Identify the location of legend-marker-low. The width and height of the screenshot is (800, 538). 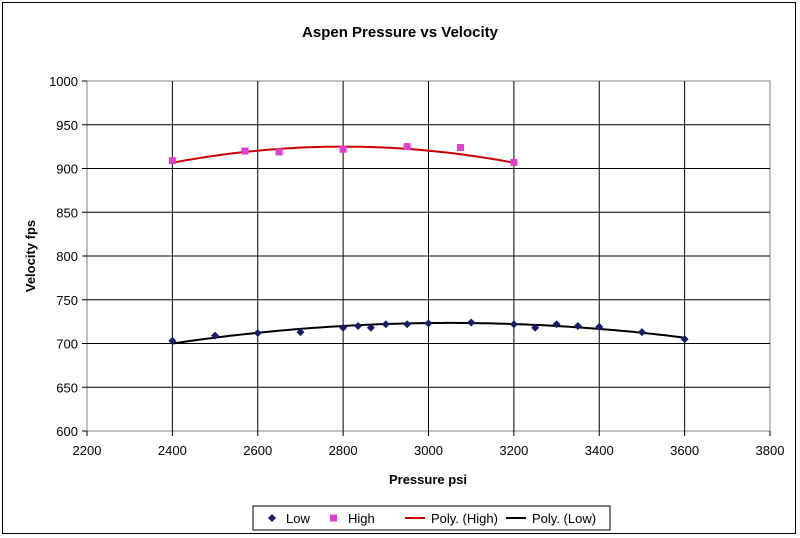
(272, 518).